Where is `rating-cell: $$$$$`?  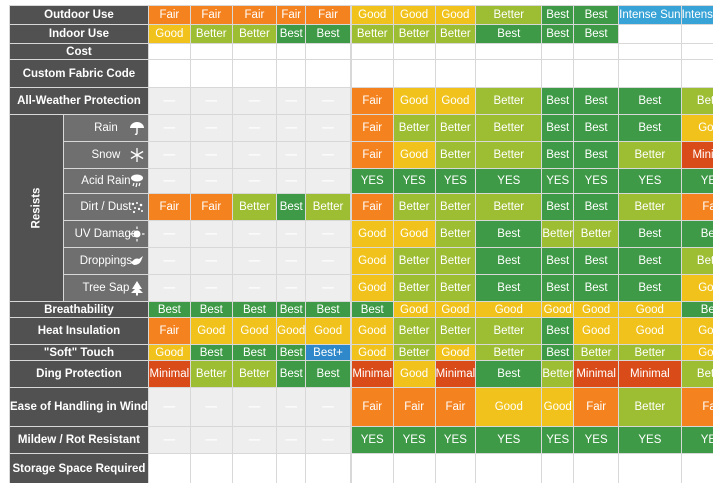
rating-cell: $$$$$ is located at coordinates (328, 51).